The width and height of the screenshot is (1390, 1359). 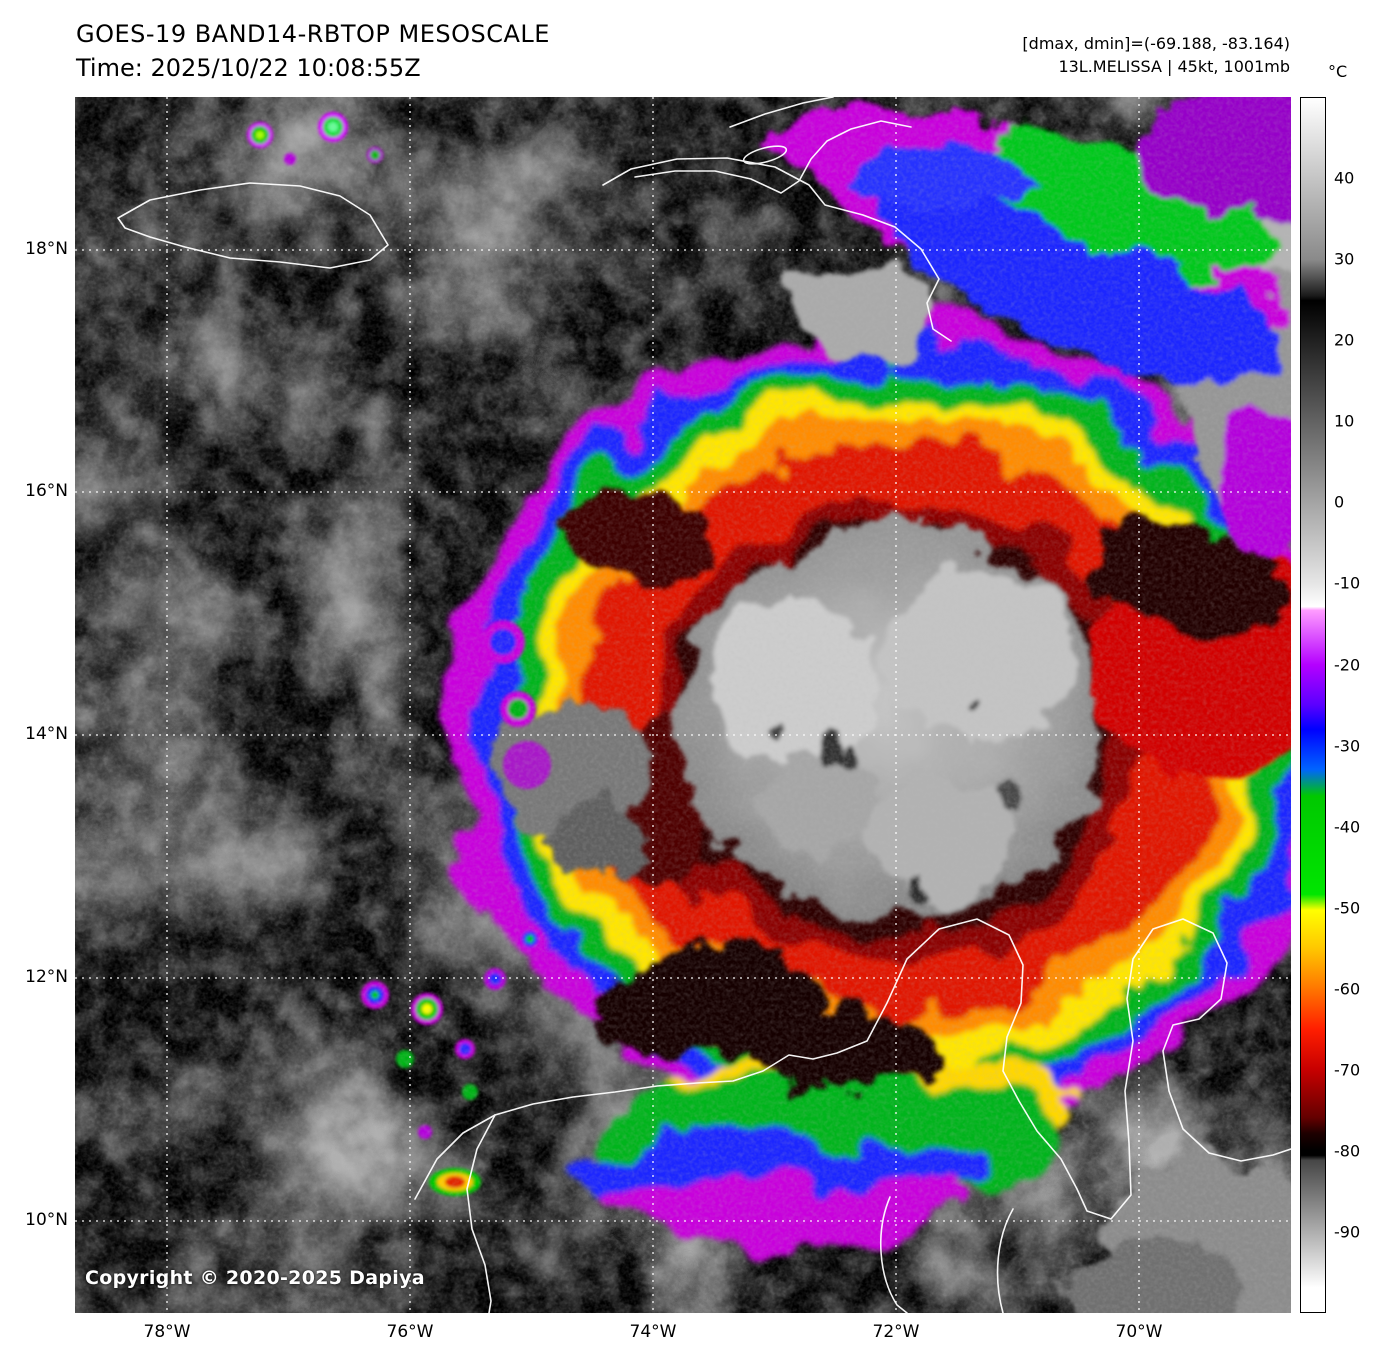 What do you see at coordinates (1344, 259) in the screenshot?
I see `cb-tick: 30` at bounding box center [1344, 259].